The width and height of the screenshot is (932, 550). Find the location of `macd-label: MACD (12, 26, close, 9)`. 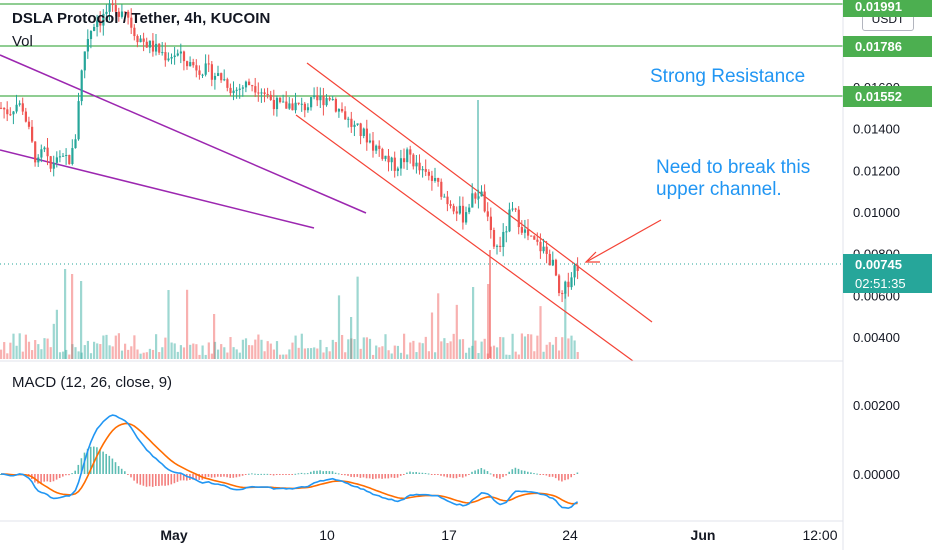

macd-label: MACD (12, 26, close, 9) is located at coordinates (92, 382).